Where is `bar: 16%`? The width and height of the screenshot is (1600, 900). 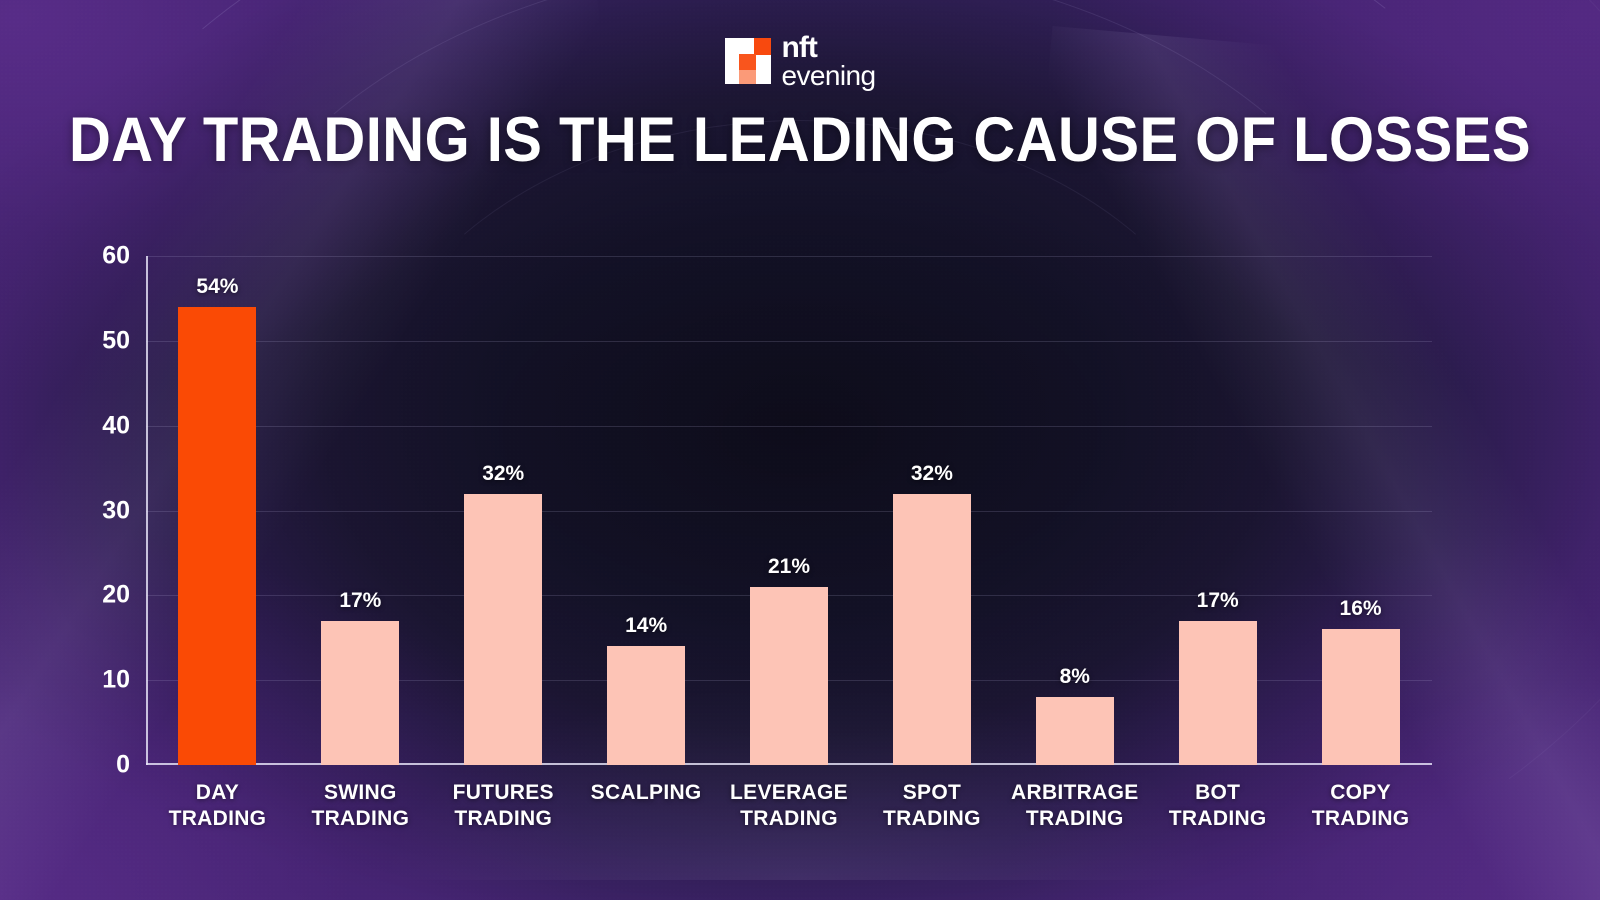 bar: 16% is located at coordinates (1360, 681).